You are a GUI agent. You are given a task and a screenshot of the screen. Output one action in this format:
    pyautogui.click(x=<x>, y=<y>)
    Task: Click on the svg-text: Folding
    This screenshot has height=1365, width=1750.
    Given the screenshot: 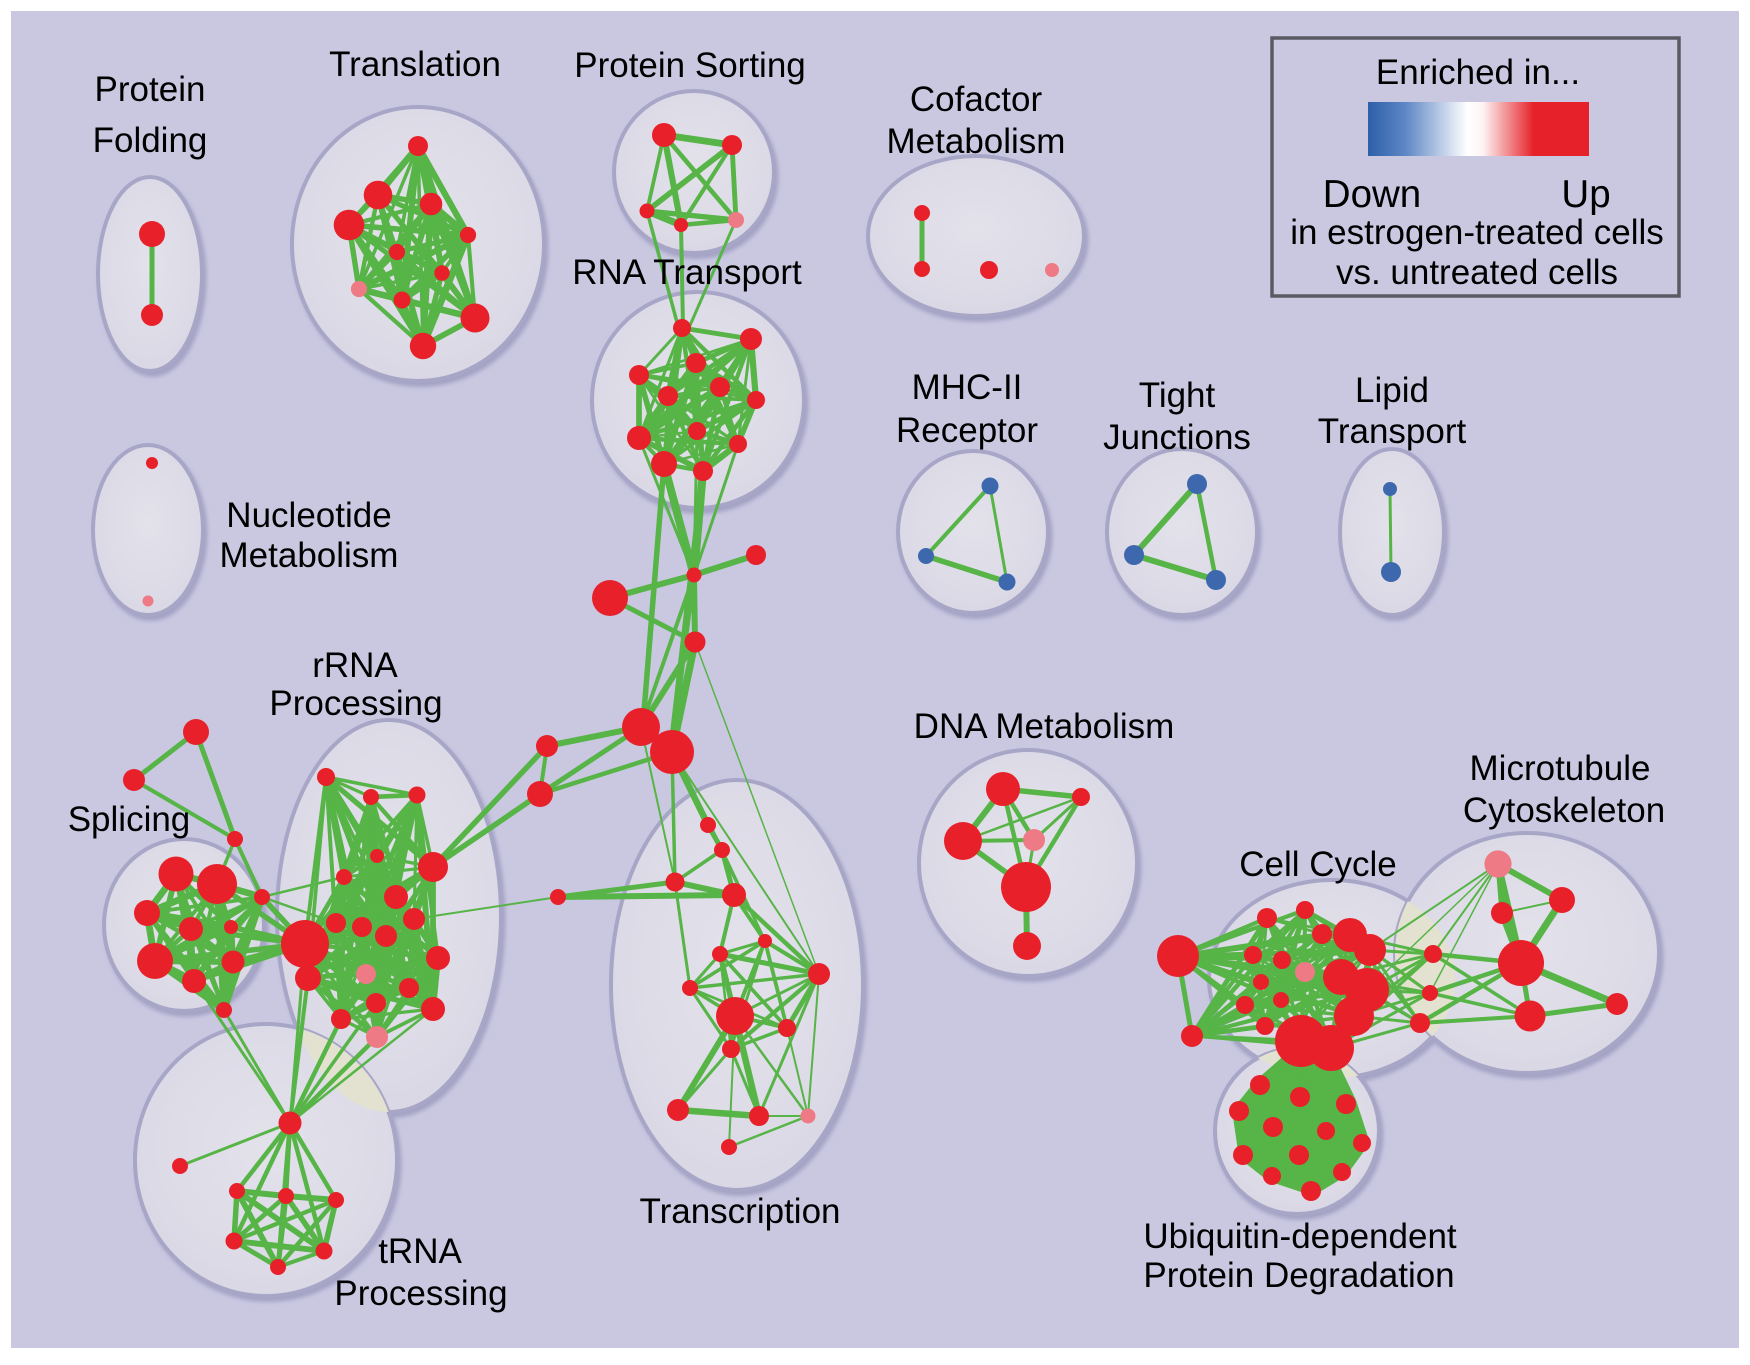 What is the action you would take?
    pyautogui.click(x=150, y=140)
    